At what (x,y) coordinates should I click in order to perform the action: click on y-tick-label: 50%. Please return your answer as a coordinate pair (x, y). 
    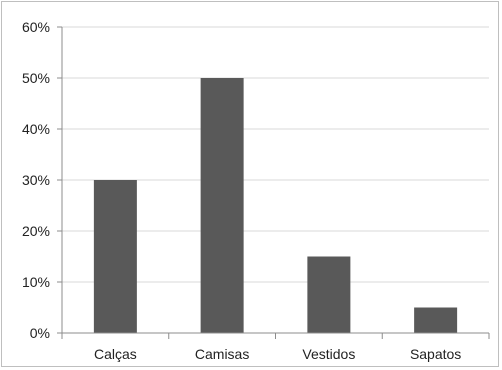
    Looking at the image, I should click on (36, 78).